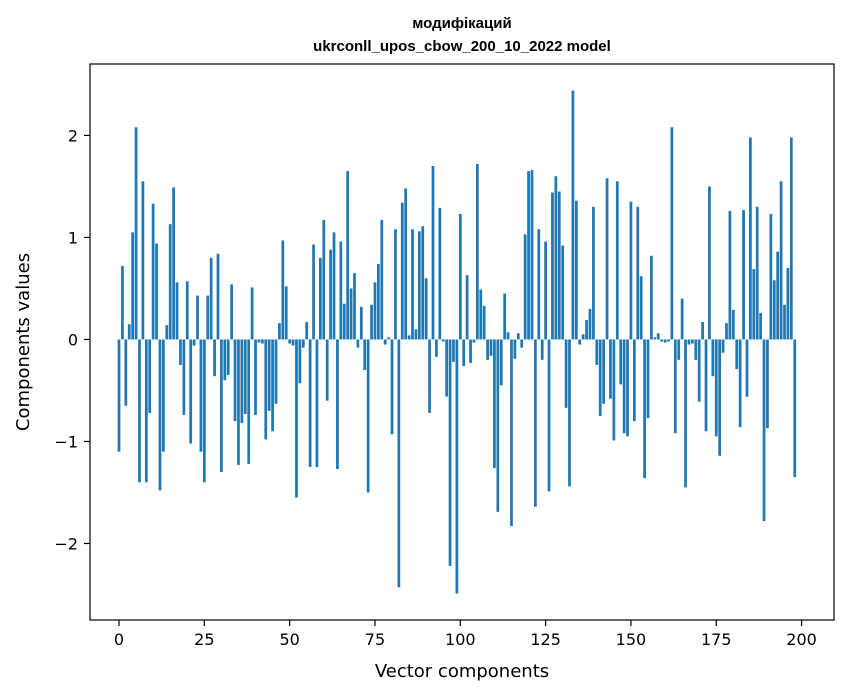 The width and height of the screenshot is (847, 696). What do you see at coordinates (73, 135) in the screenshot?
I see `y-tick-label: 2` at bounding box center [73, 135].